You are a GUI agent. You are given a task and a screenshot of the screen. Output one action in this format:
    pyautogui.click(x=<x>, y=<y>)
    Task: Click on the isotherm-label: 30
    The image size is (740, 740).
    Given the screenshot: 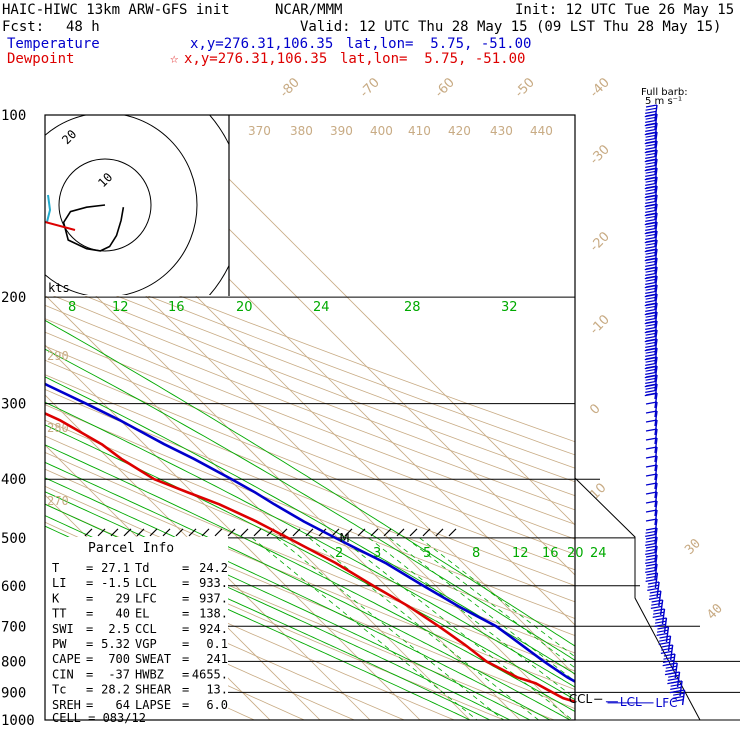 What is the action you would take?
    pyautogui.click(x=693, y=547)
    